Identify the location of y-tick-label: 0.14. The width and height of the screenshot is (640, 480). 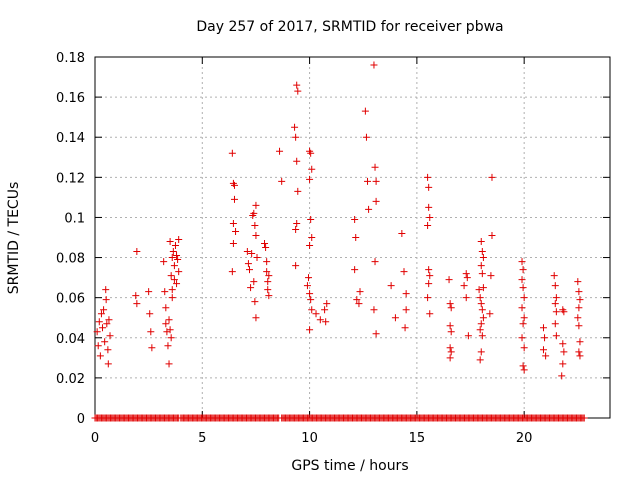
(70, 138).